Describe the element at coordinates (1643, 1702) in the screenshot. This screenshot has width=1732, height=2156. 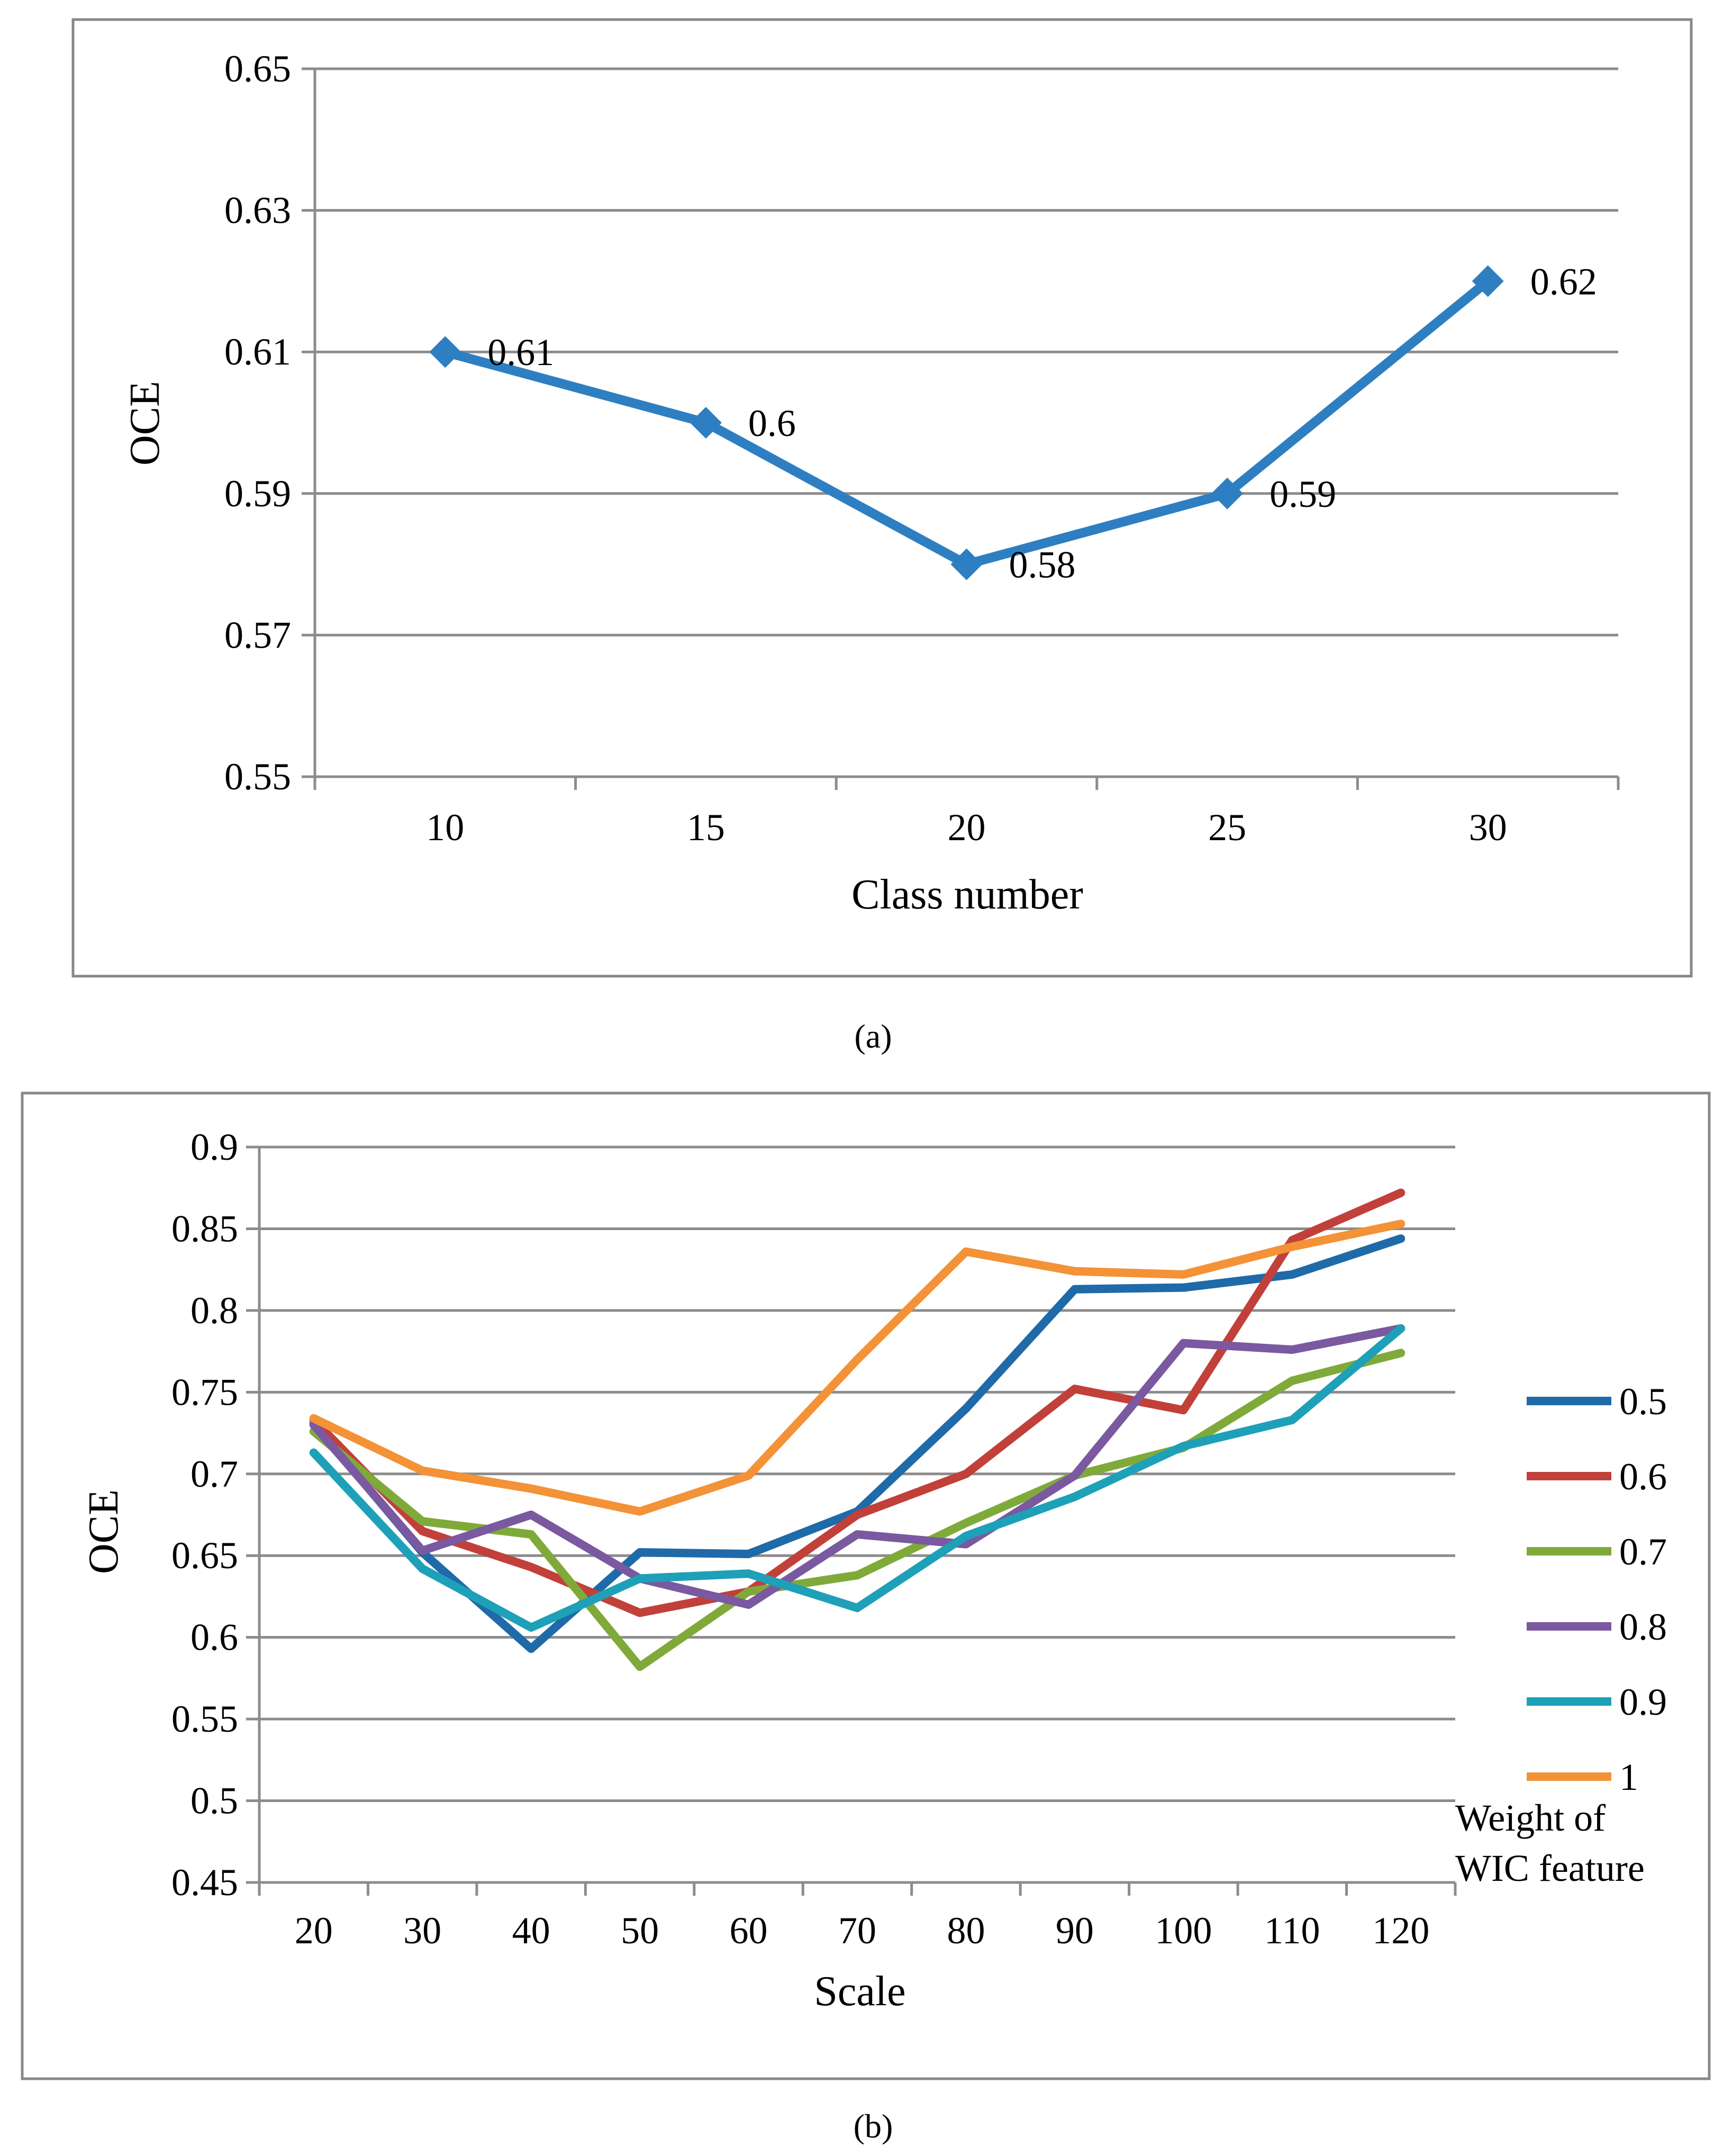
I see `chart-b-legend-label: 0.9` at that location.